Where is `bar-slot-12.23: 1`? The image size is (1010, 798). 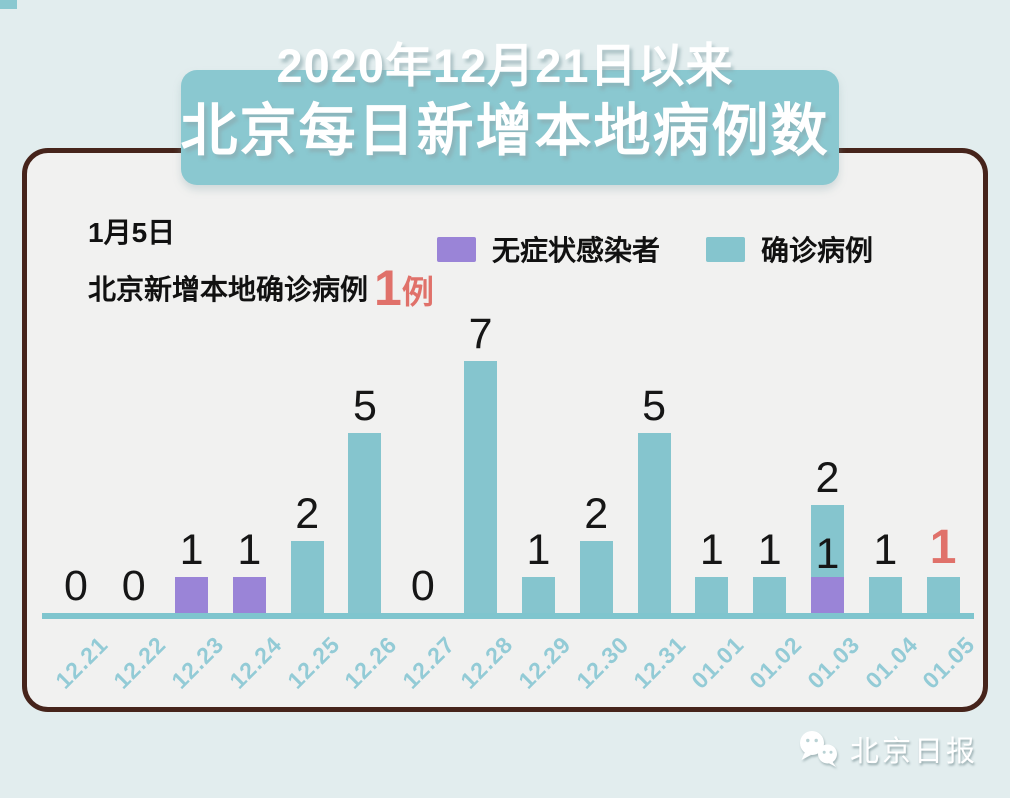 bar-slot-12.23: 1 is located at coordinates (192, 458).